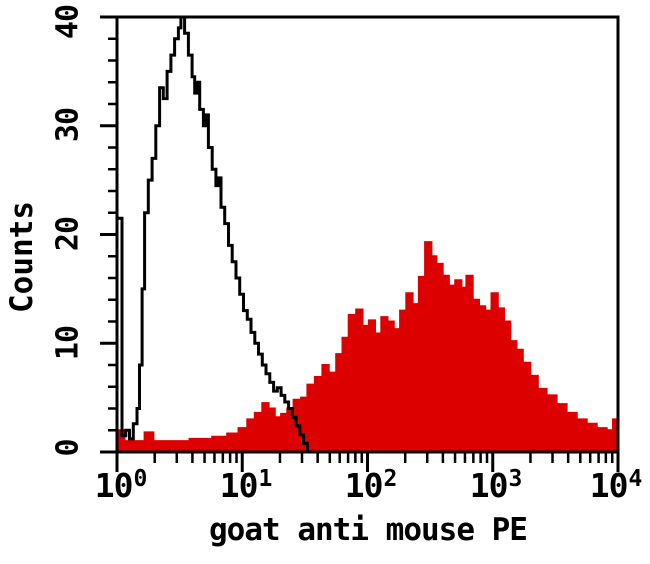 This screenshot has height=564, width=650. What do you see at coordinates (68, 125) in the screenshot?
I see `y-tick-label-30: 30` at bounding box center [68, 125].